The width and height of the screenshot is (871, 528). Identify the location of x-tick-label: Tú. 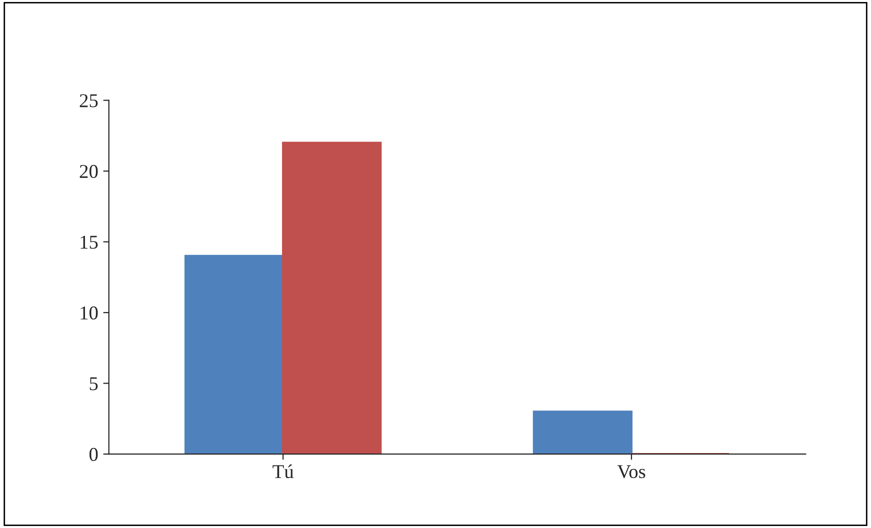
(283, 471).